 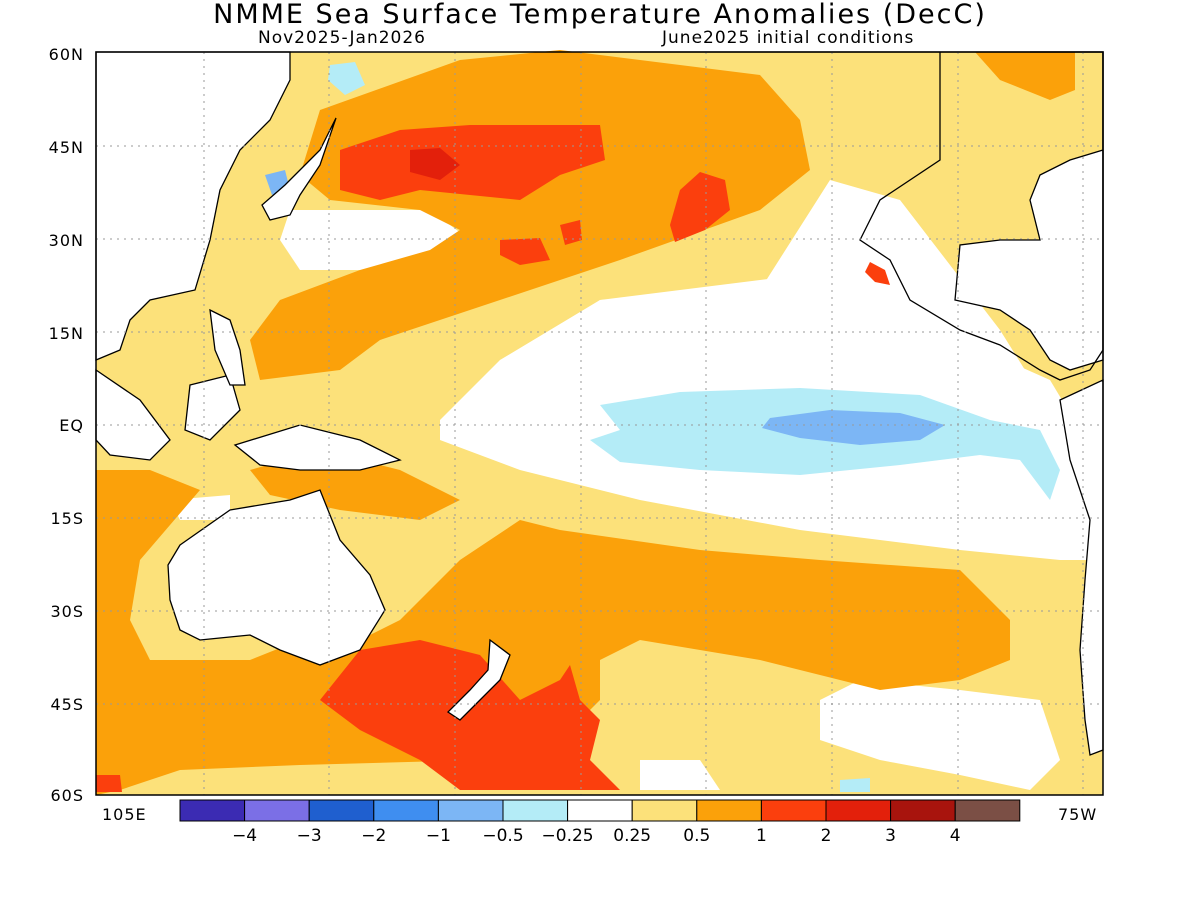 I want to click on initial-conditions-label: June2025 initial conditions, so click(x=788, y=38).